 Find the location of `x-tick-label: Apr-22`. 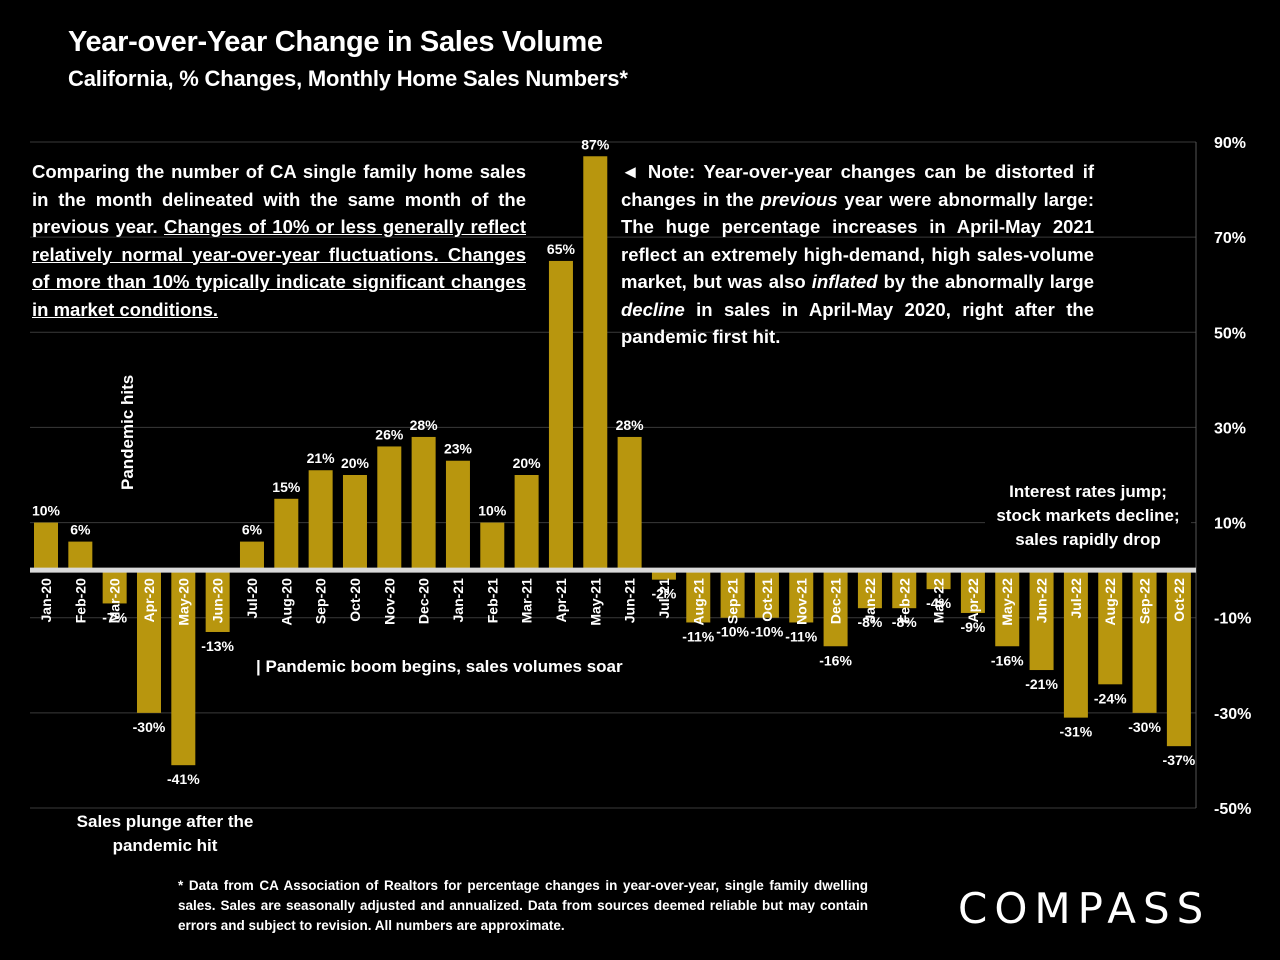

x-tick-label: Apr-22 is located at coordinates (973, 600).